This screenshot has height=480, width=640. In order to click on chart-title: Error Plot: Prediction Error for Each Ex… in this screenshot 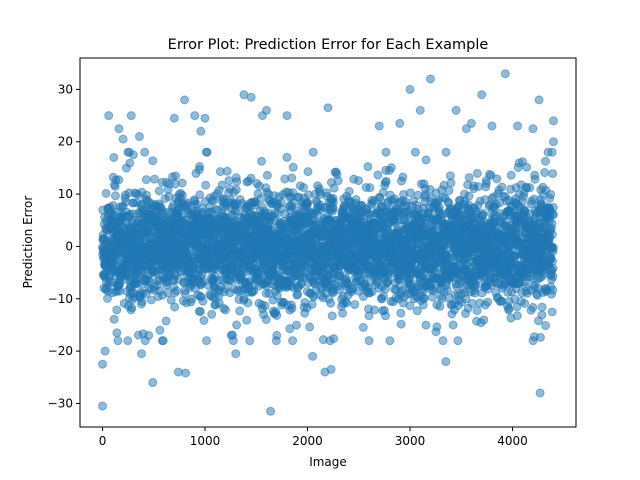, I will do `click(328, 45)`.